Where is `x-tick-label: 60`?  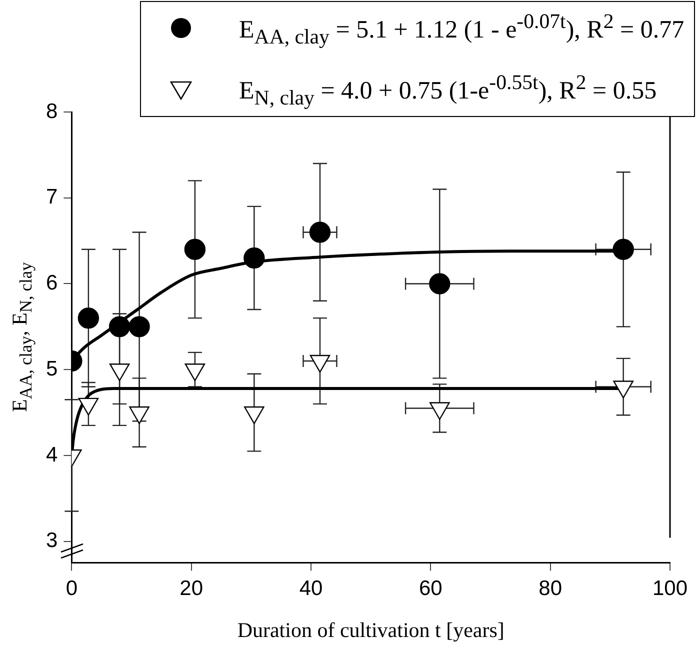 x-tick-label: 60 is located at coordinates (430, 588).